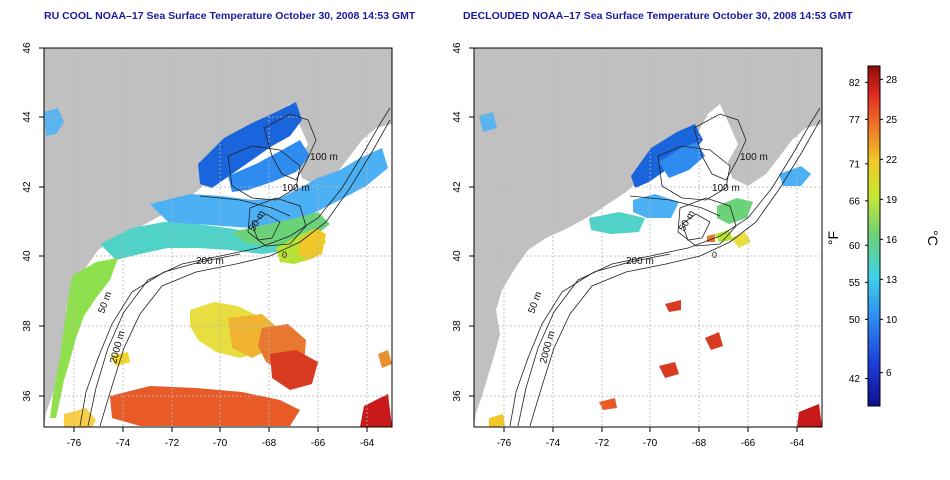  I want to click on fahrenheit-tick-label: 60, so click(855, 246).